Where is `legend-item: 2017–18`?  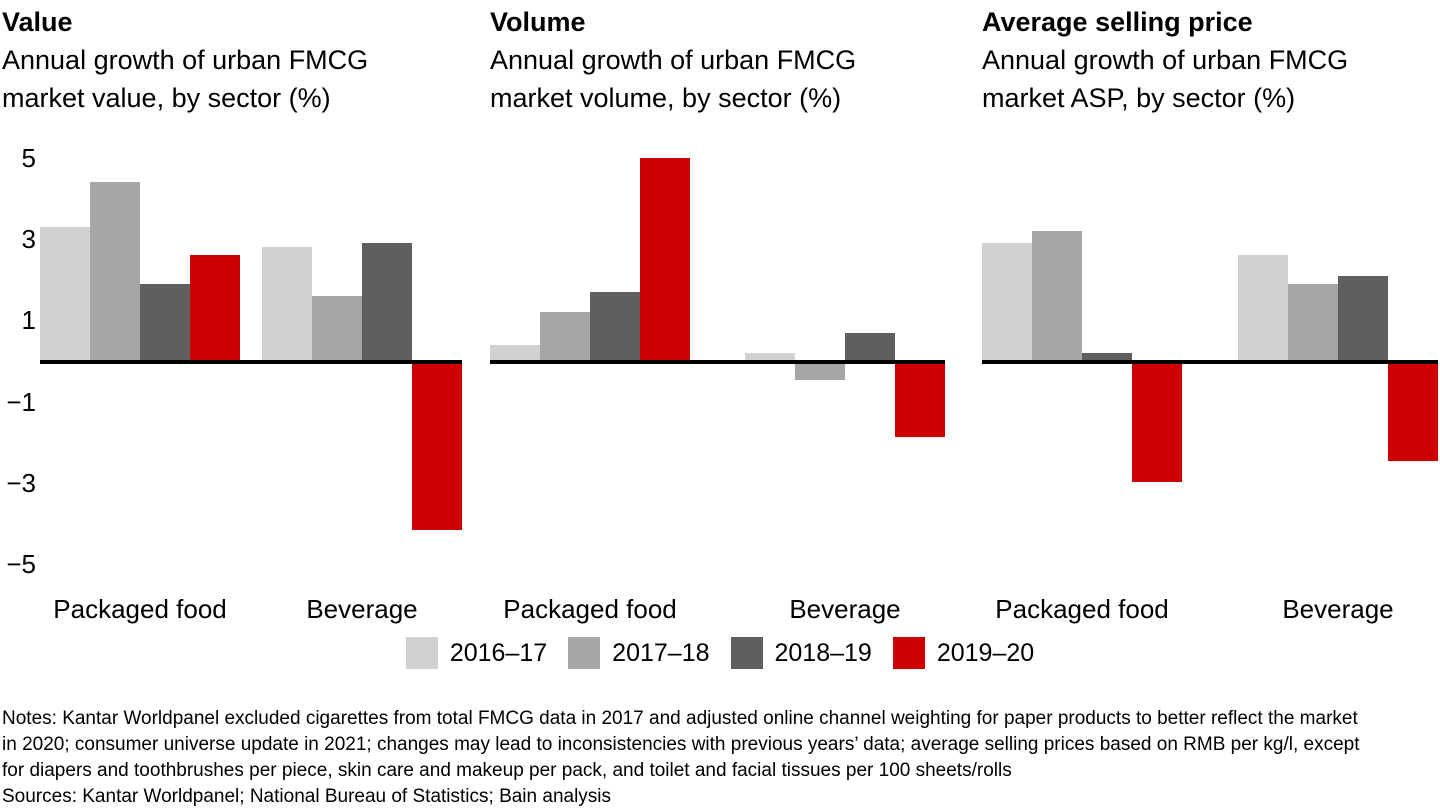
legend-item: 2017–18 is located at coordinates (639, 653).